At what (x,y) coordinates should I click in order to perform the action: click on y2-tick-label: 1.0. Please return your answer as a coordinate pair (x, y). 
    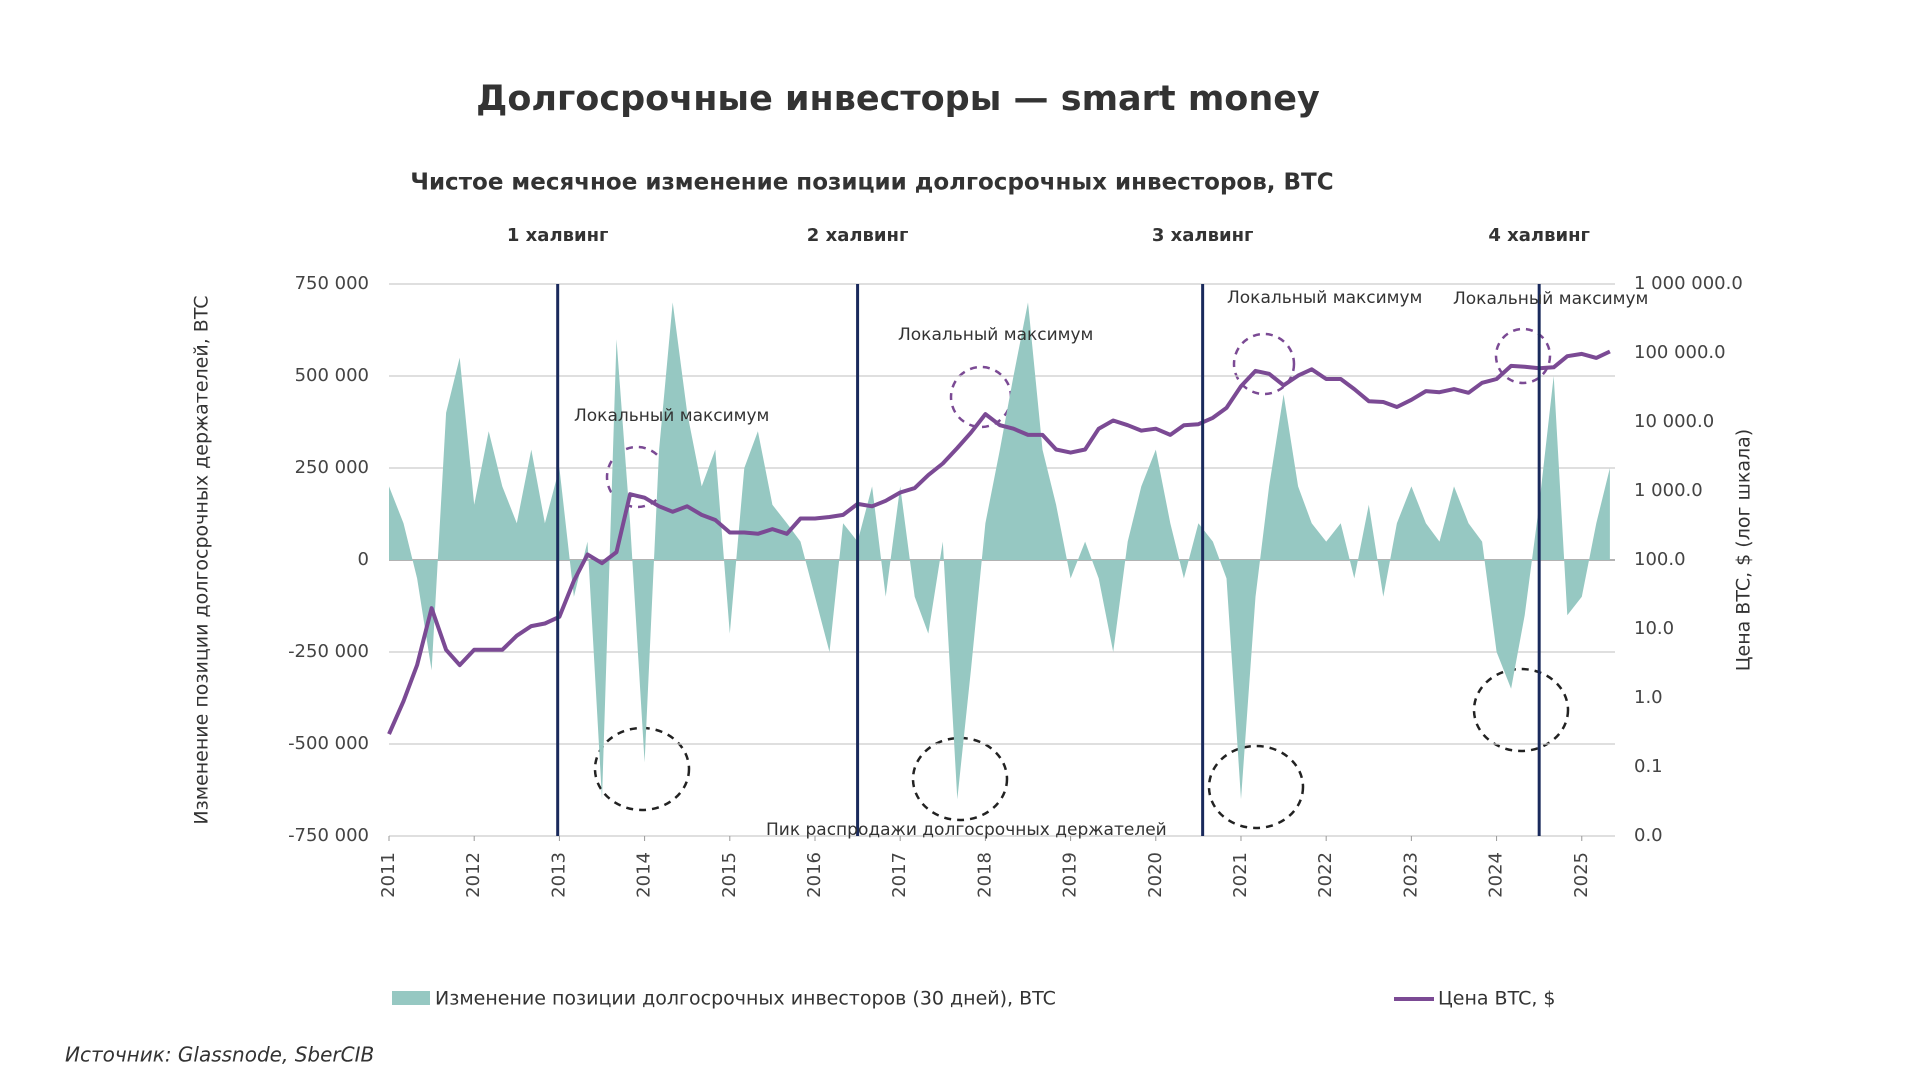
    Looking at the image, I should click on (1648, 697).